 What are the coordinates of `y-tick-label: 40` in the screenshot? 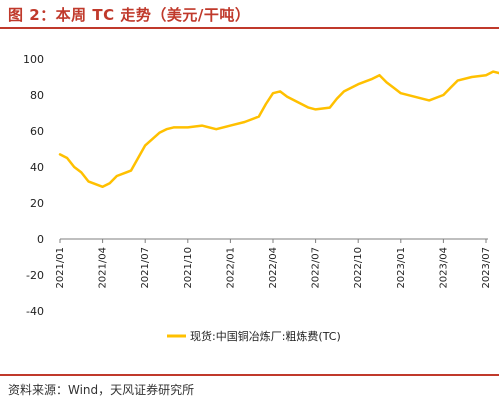 It's located at (37, 167).